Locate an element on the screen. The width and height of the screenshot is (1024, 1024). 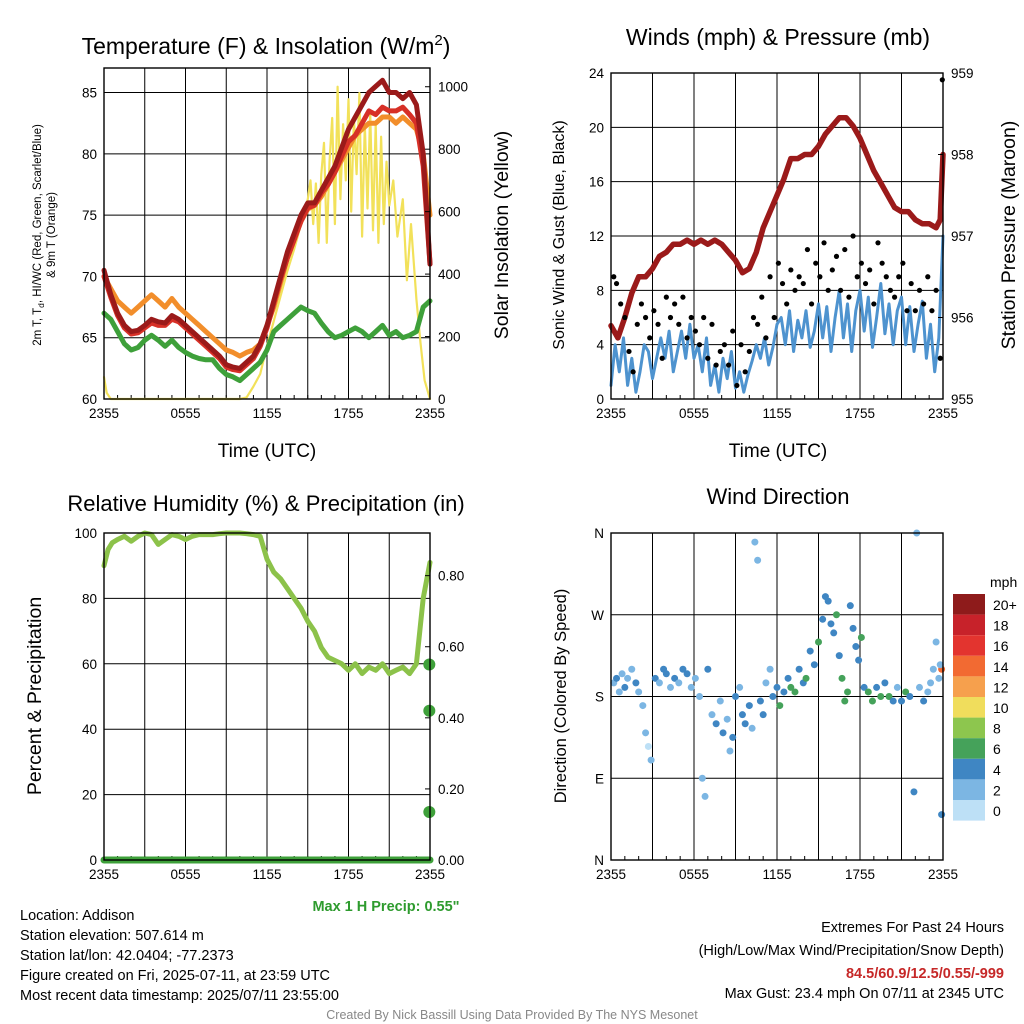
max-precip-label: Max 1 H Precip: 0.55" is located at coordinates (385, 907).